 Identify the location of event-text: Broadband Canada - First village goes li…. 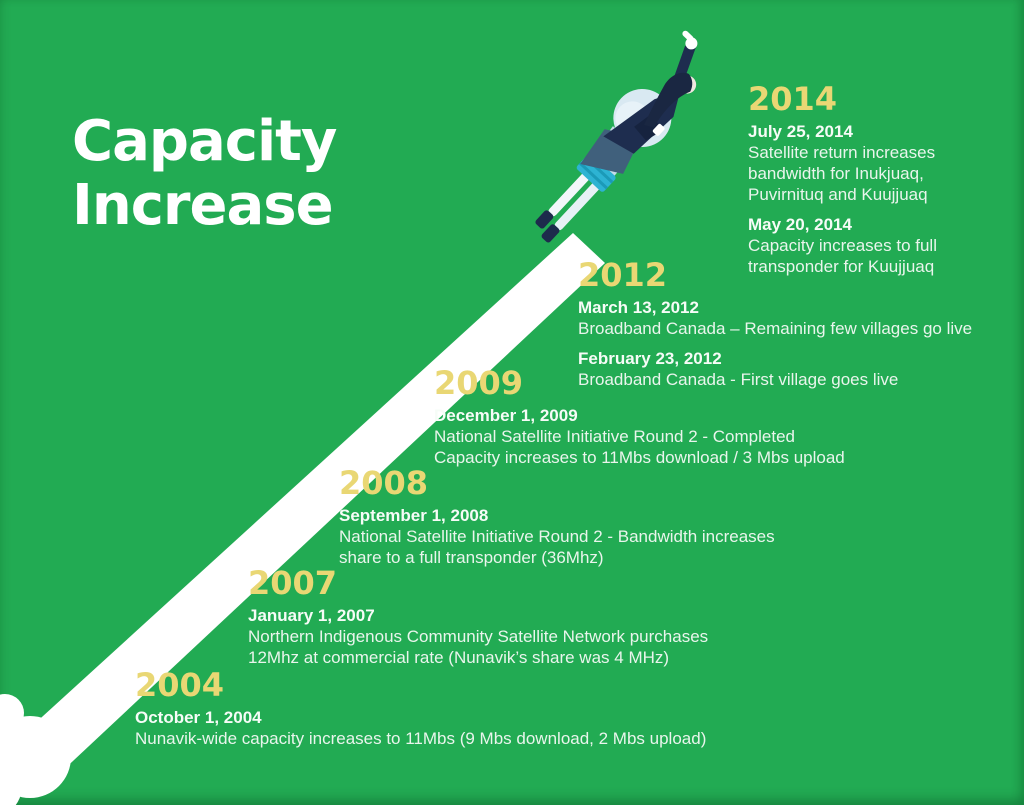
(738, 379).